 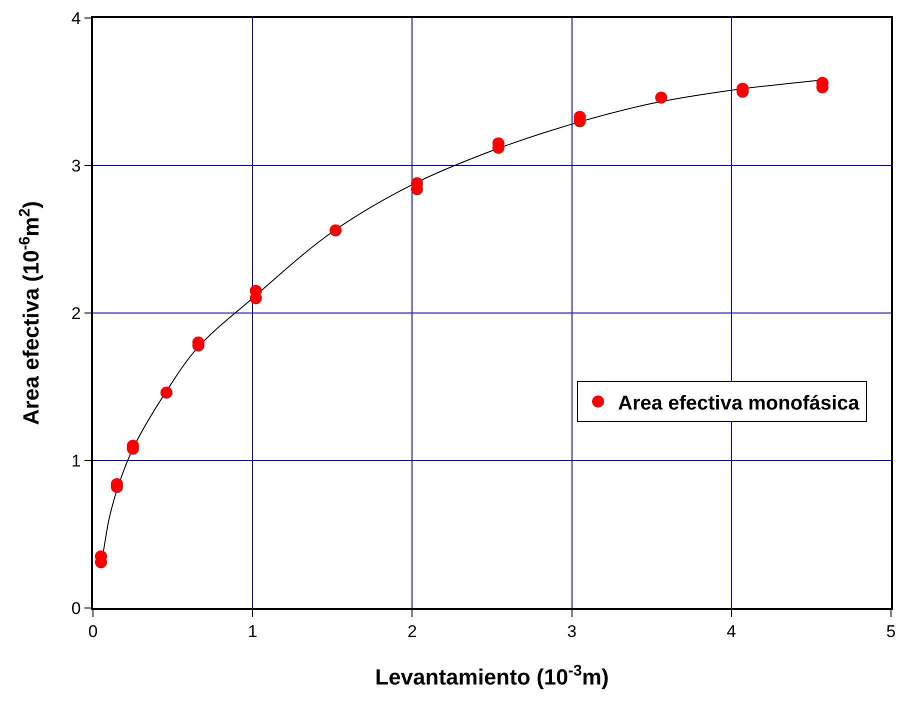 What do you see at coordinates (412, 632) in the screenshot?
I see `x-tick-label: 2` at bounding box center [412, 632].